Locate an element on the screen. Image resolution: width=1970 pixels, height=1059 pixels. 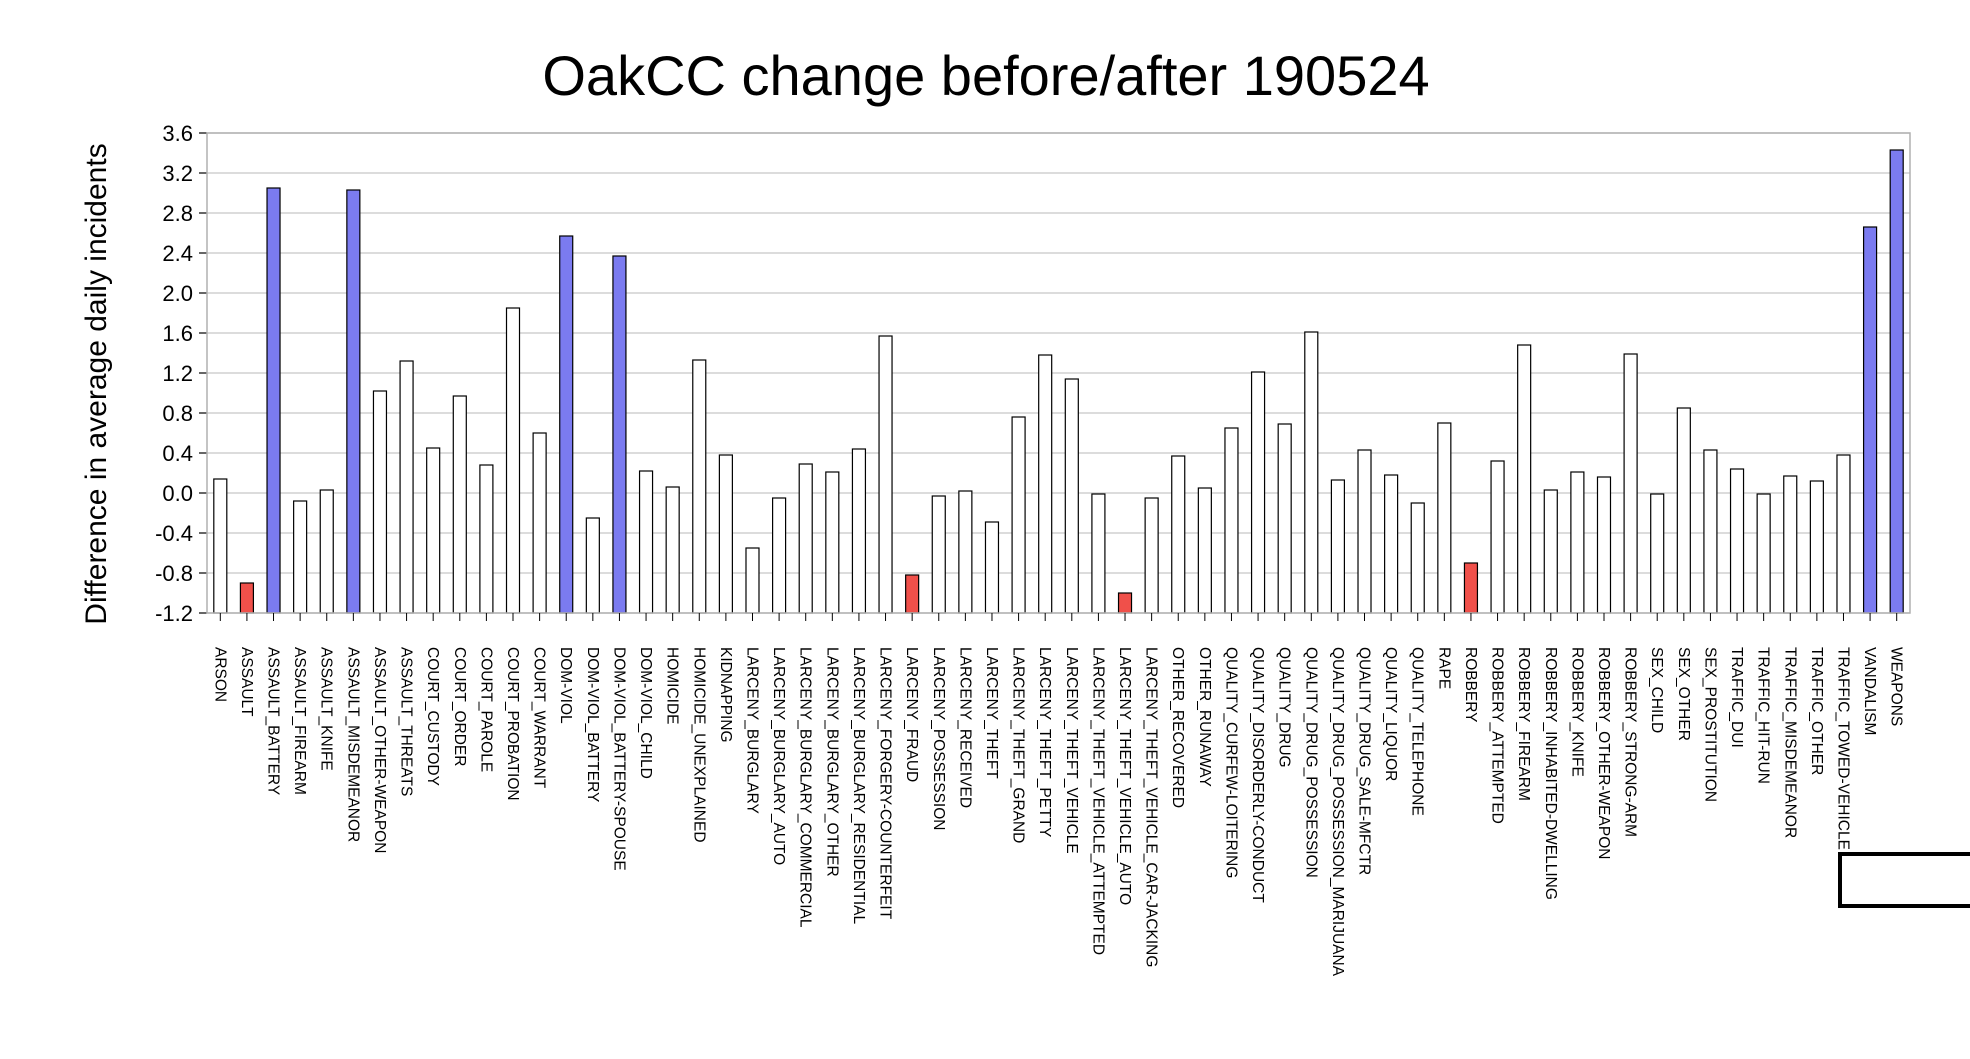
bar-robbery_knife is located at coordinates (1577, 542).